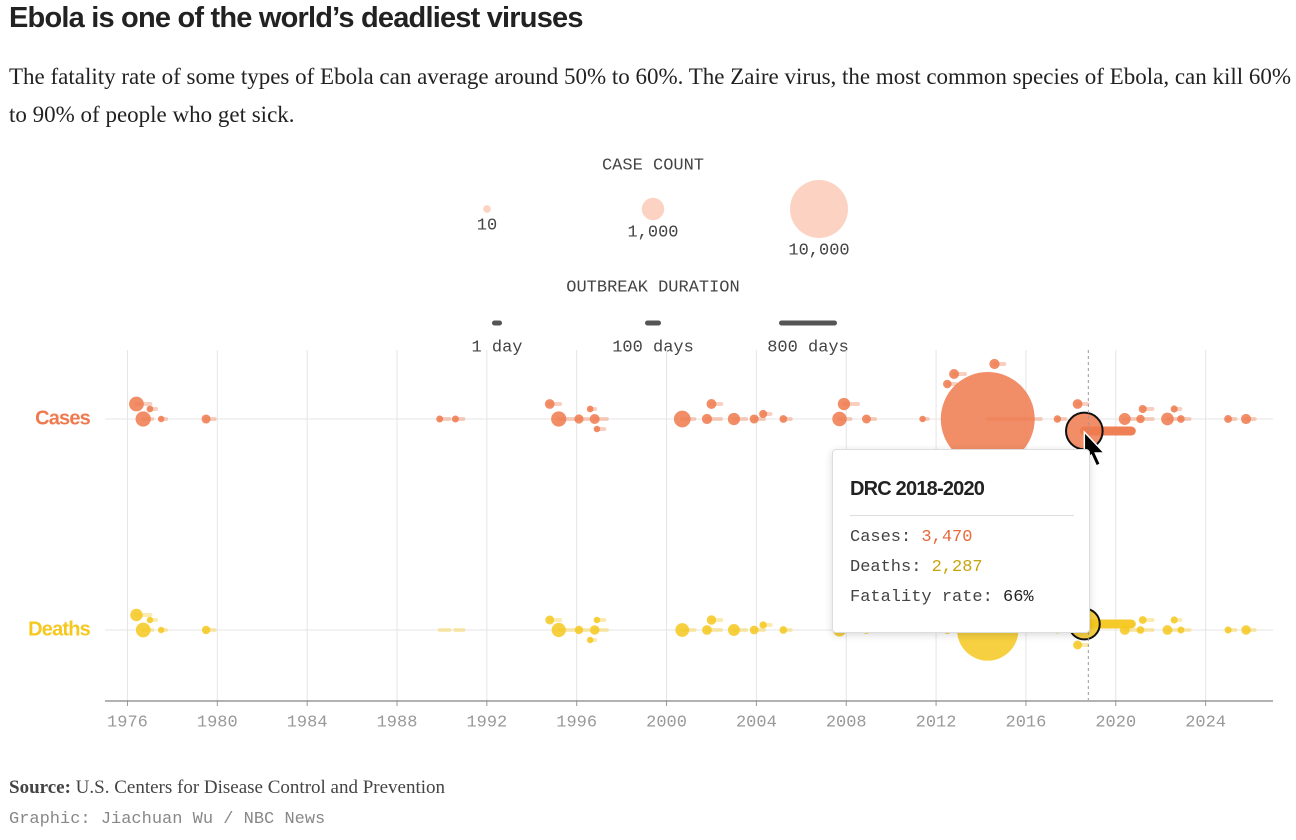 The width and height of the screenshot is (1296, 840). What do you see at coordinates (59, 629) in the screenshot?
I see `row-label: Deaths` at bounding box center [59, 629].